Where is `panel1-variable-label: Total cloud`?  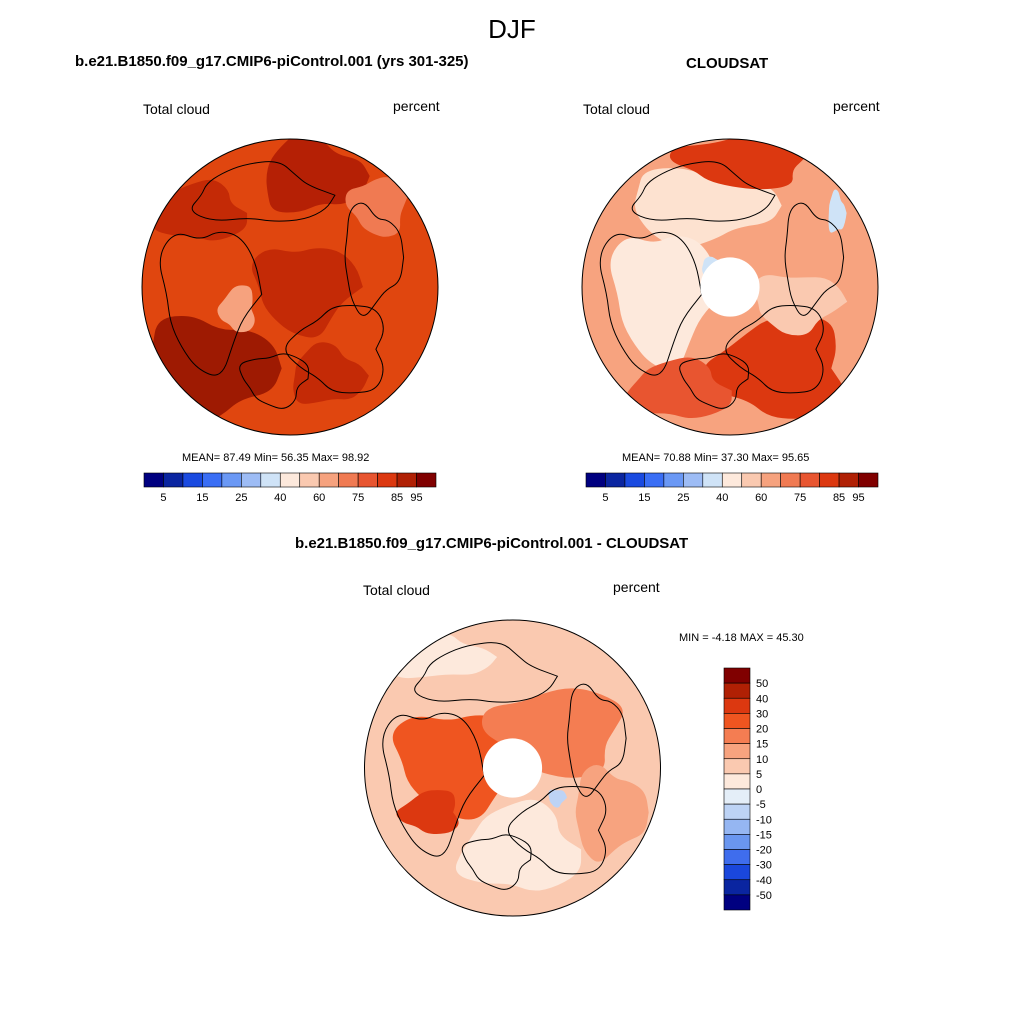 panel1-variable-label: Total cloud is located at coordinates (176, 109).